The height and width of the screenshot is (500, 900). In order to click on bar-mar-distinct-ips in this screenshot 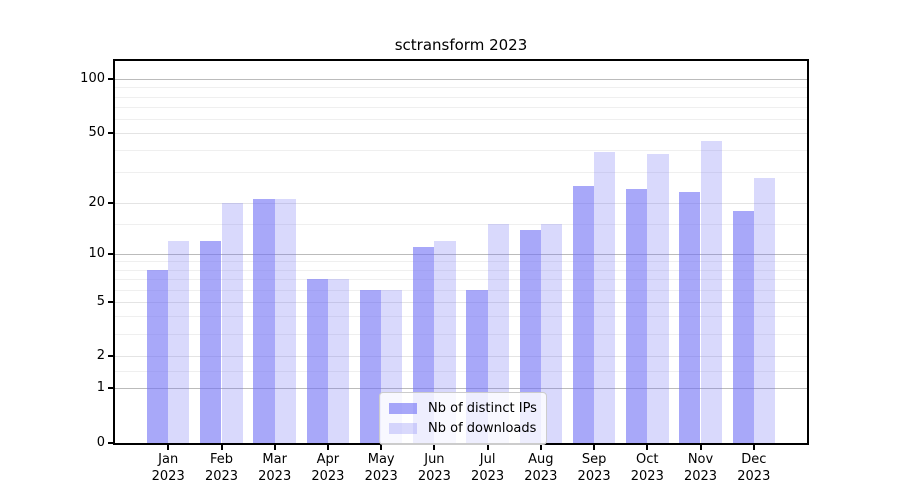, I will do `click(264, 321)`.